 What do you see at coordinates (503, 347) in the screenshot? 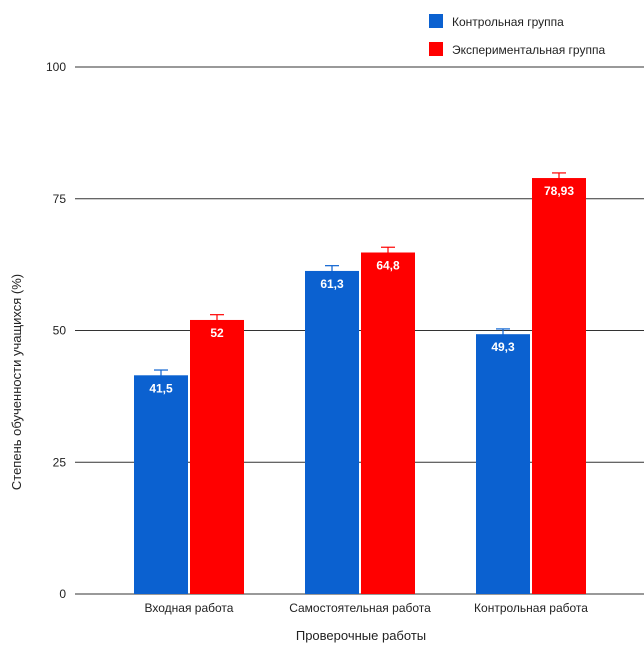
I see `data-label: 49,3` at bounding box center [503, 347].